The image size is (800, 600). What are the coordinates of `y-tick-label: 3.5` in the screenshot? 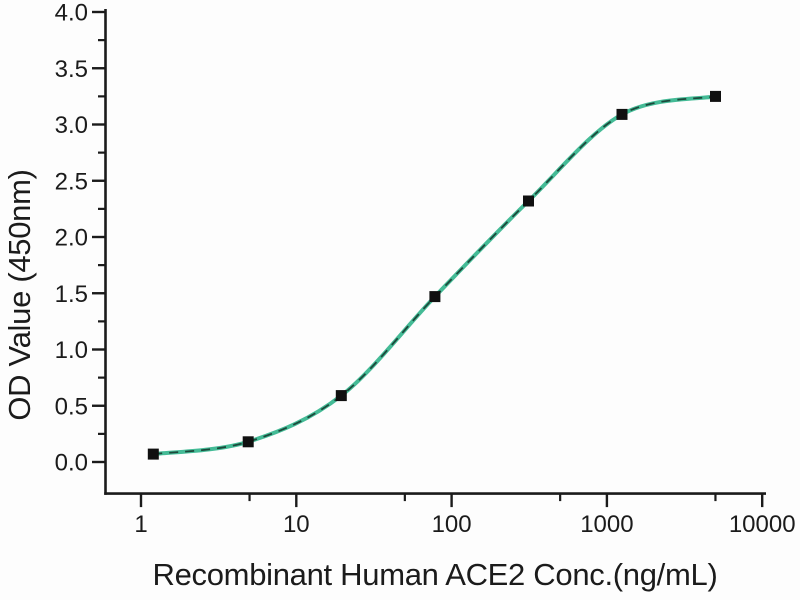 It's located at (71, 69).